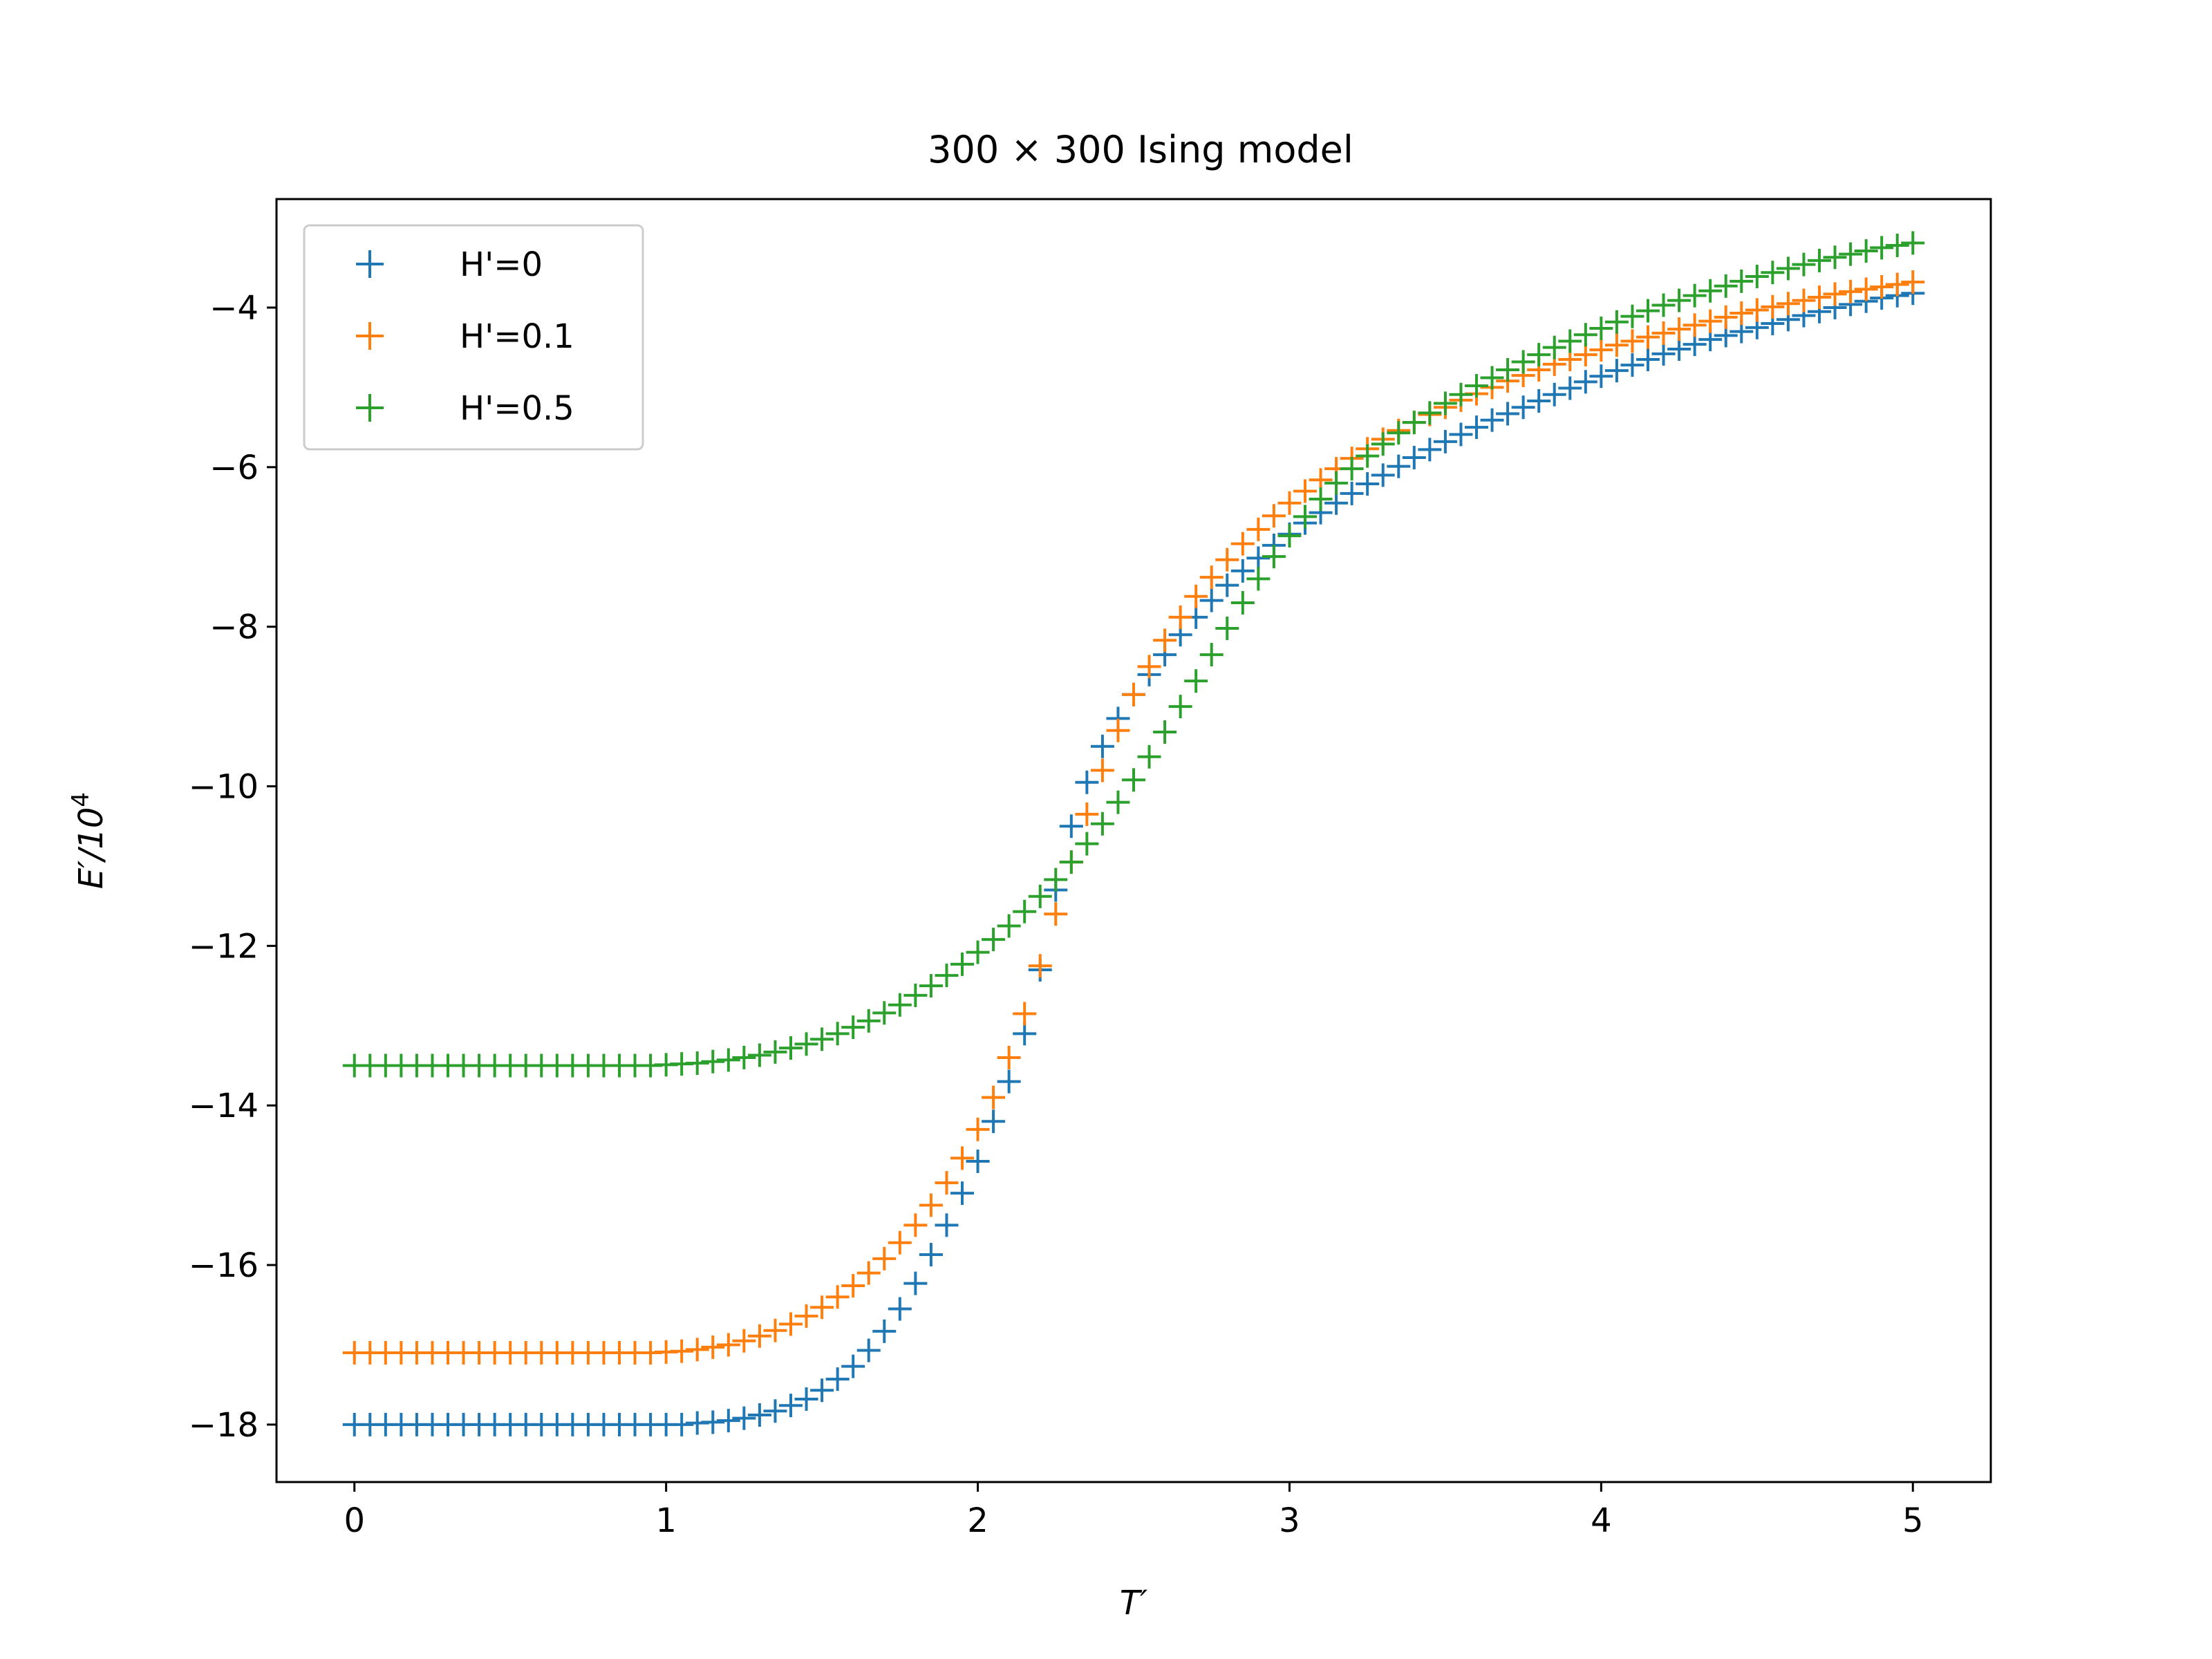 The image size is (2212, 1659). Describe the element at coordinates (1134, 1511) in the screenshot. I see `x-axis-ticks: 0 1 2 3 4 5` at that location.